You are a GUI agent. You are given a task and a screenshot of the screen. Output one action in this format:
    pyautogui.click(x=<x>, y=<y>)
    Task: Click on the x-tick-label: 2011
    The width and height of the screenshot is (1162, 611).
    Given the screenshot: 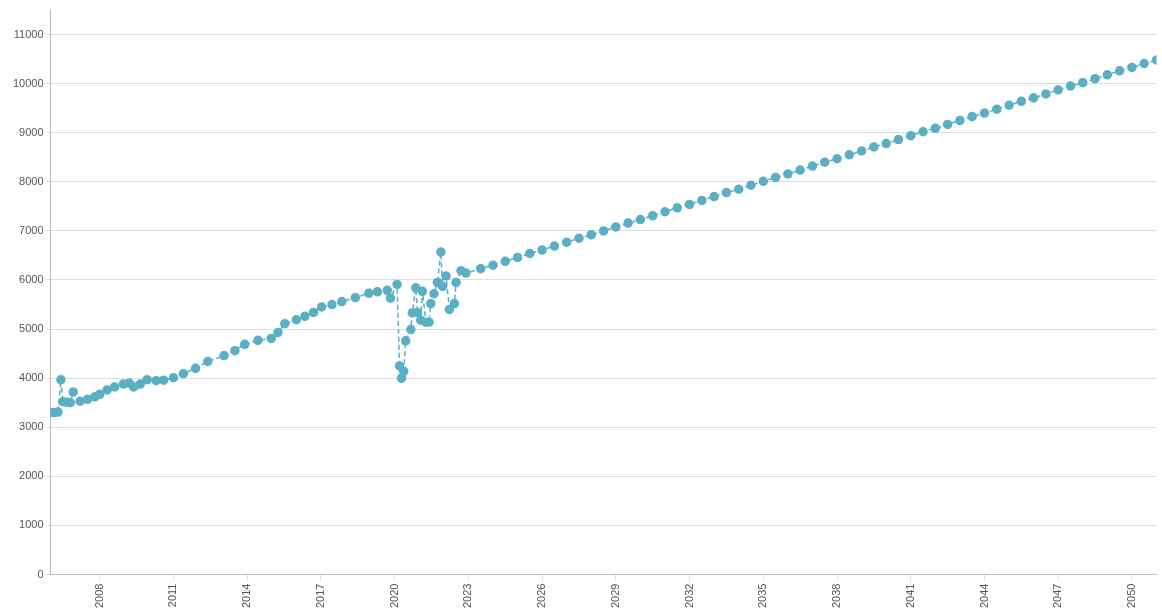 What is the action you would take?
    pyautogui.click(x=172, y=595)
    